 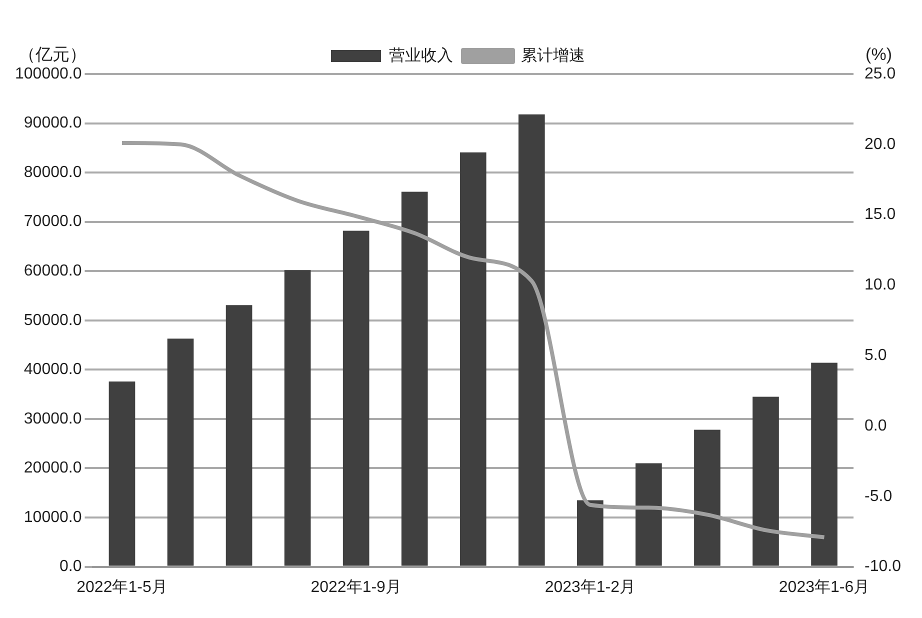 I want to click on legend-label: 累计增速, so click(x=553, y=55).